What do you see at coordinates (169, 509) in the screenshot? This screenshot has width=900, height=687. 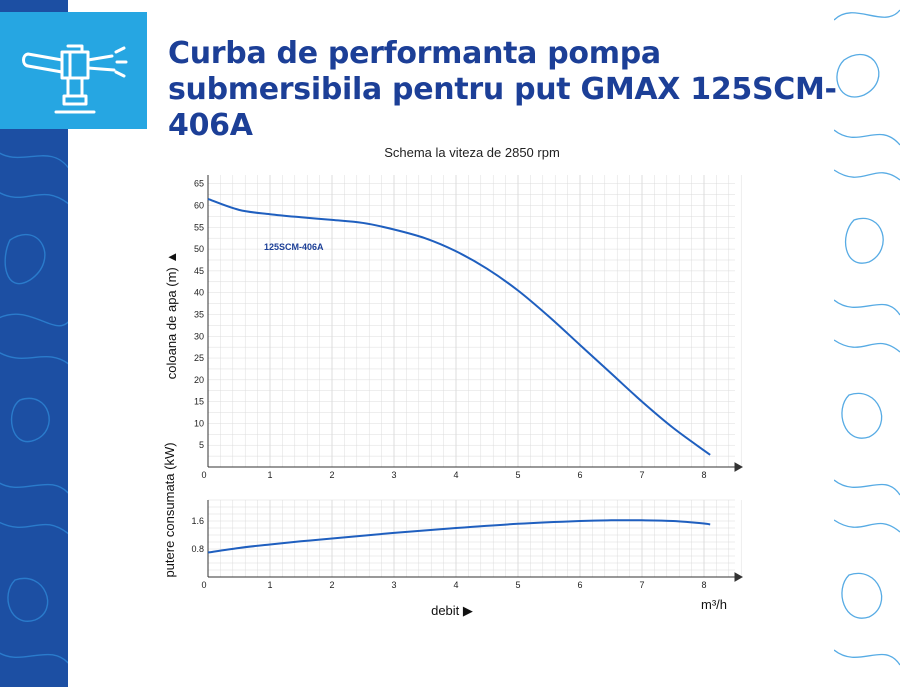 I see `power-y-axis-label: putere consumata (kW)` at bounding box center [169, 509].